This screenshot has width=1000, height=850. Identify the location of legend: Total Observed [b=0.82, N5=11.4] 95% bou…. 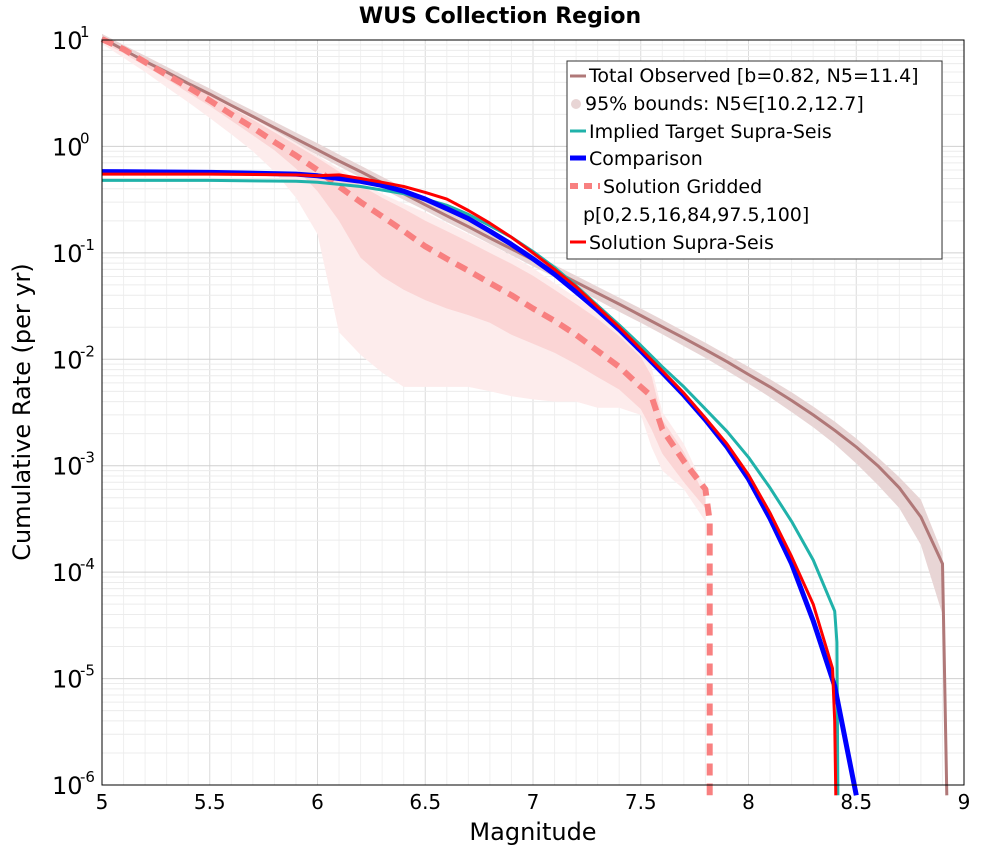
(754, 160).